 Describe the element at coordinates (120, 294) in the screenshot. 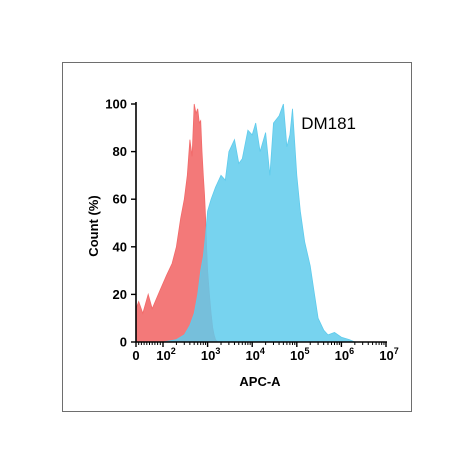

I see `y-tick-label: 20` at that location.